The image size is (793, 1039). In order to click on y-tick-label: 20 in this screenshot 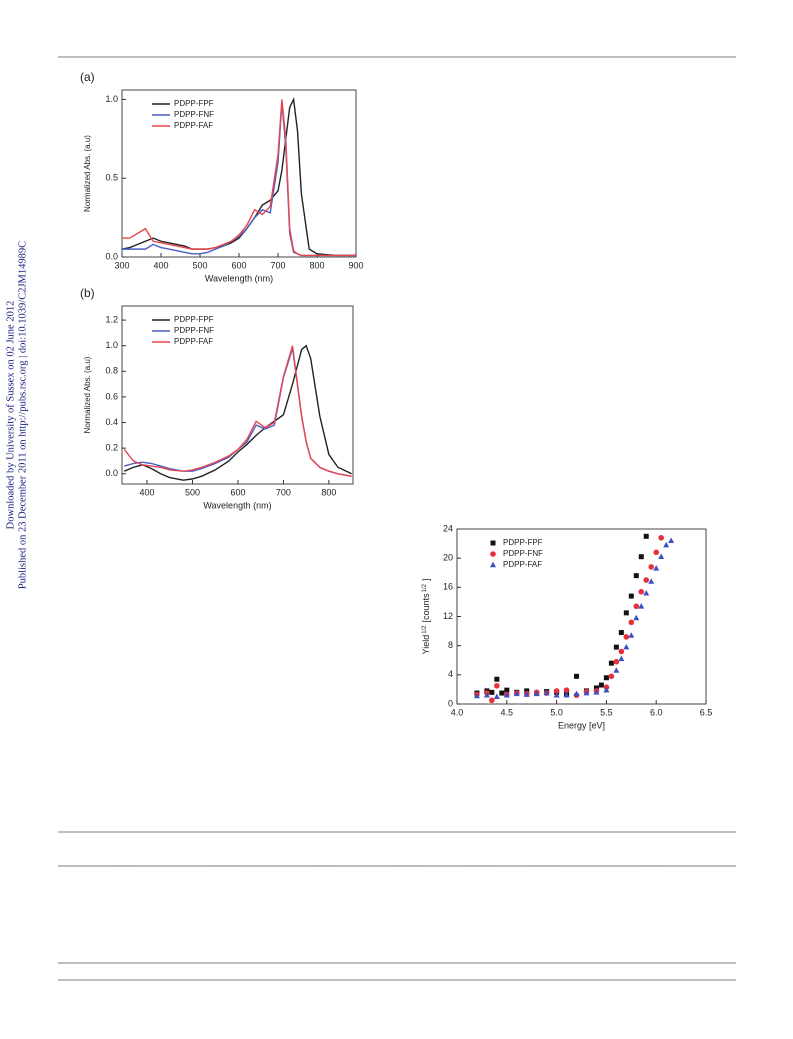, I will do `click(448, 558)`.